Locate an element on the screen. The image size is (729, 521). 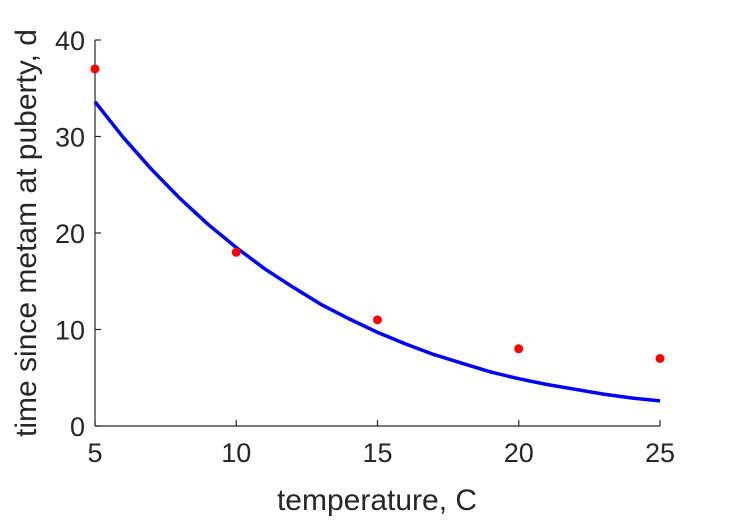
x-tick-label: 10 is located at coordinates (236, 453).